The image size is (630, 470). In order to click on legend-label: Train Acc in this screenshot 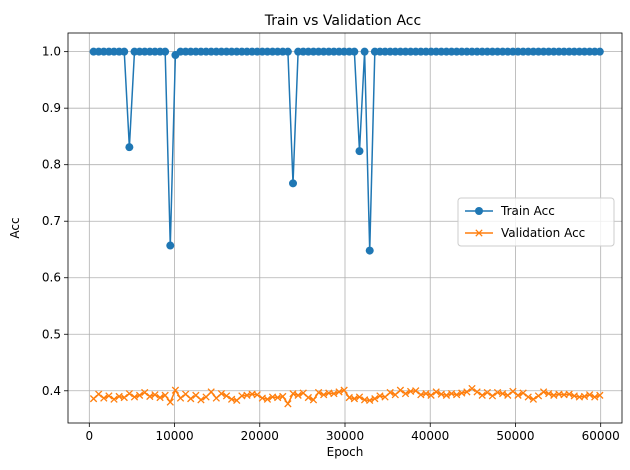, I will do `click(527, 211)`.